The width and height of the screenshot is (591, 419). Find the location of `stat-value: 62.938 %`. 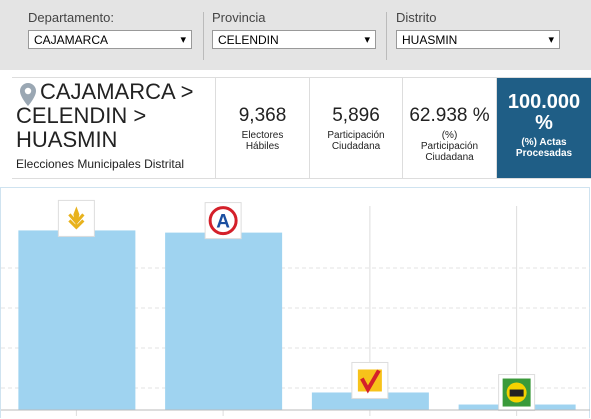

stat-value: 62.938 % is located at coordinates (449, 115).